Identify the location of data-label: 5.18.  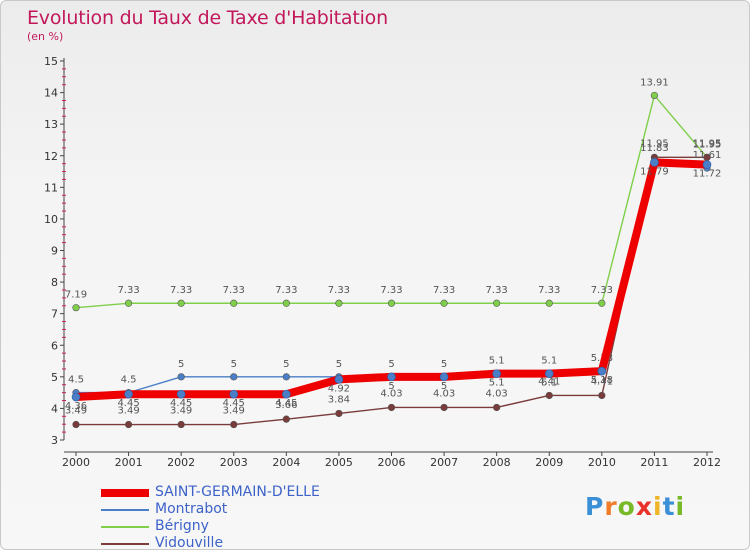
(602, 380).